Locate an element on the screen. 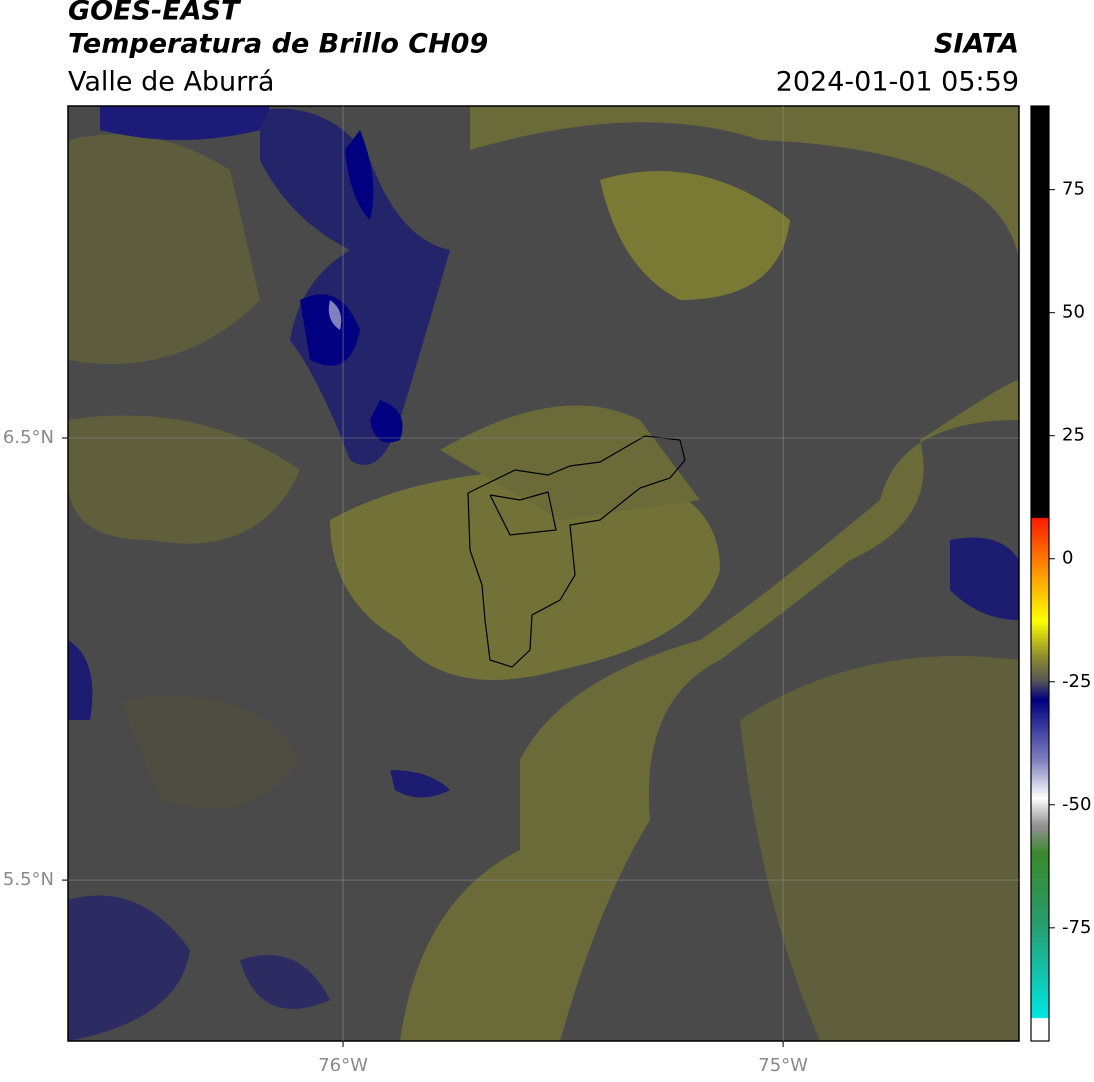 The height and width of the screenshot is (1082, 1094). colorbar-tick-label: 50 is located at coordinates (1073, 312).